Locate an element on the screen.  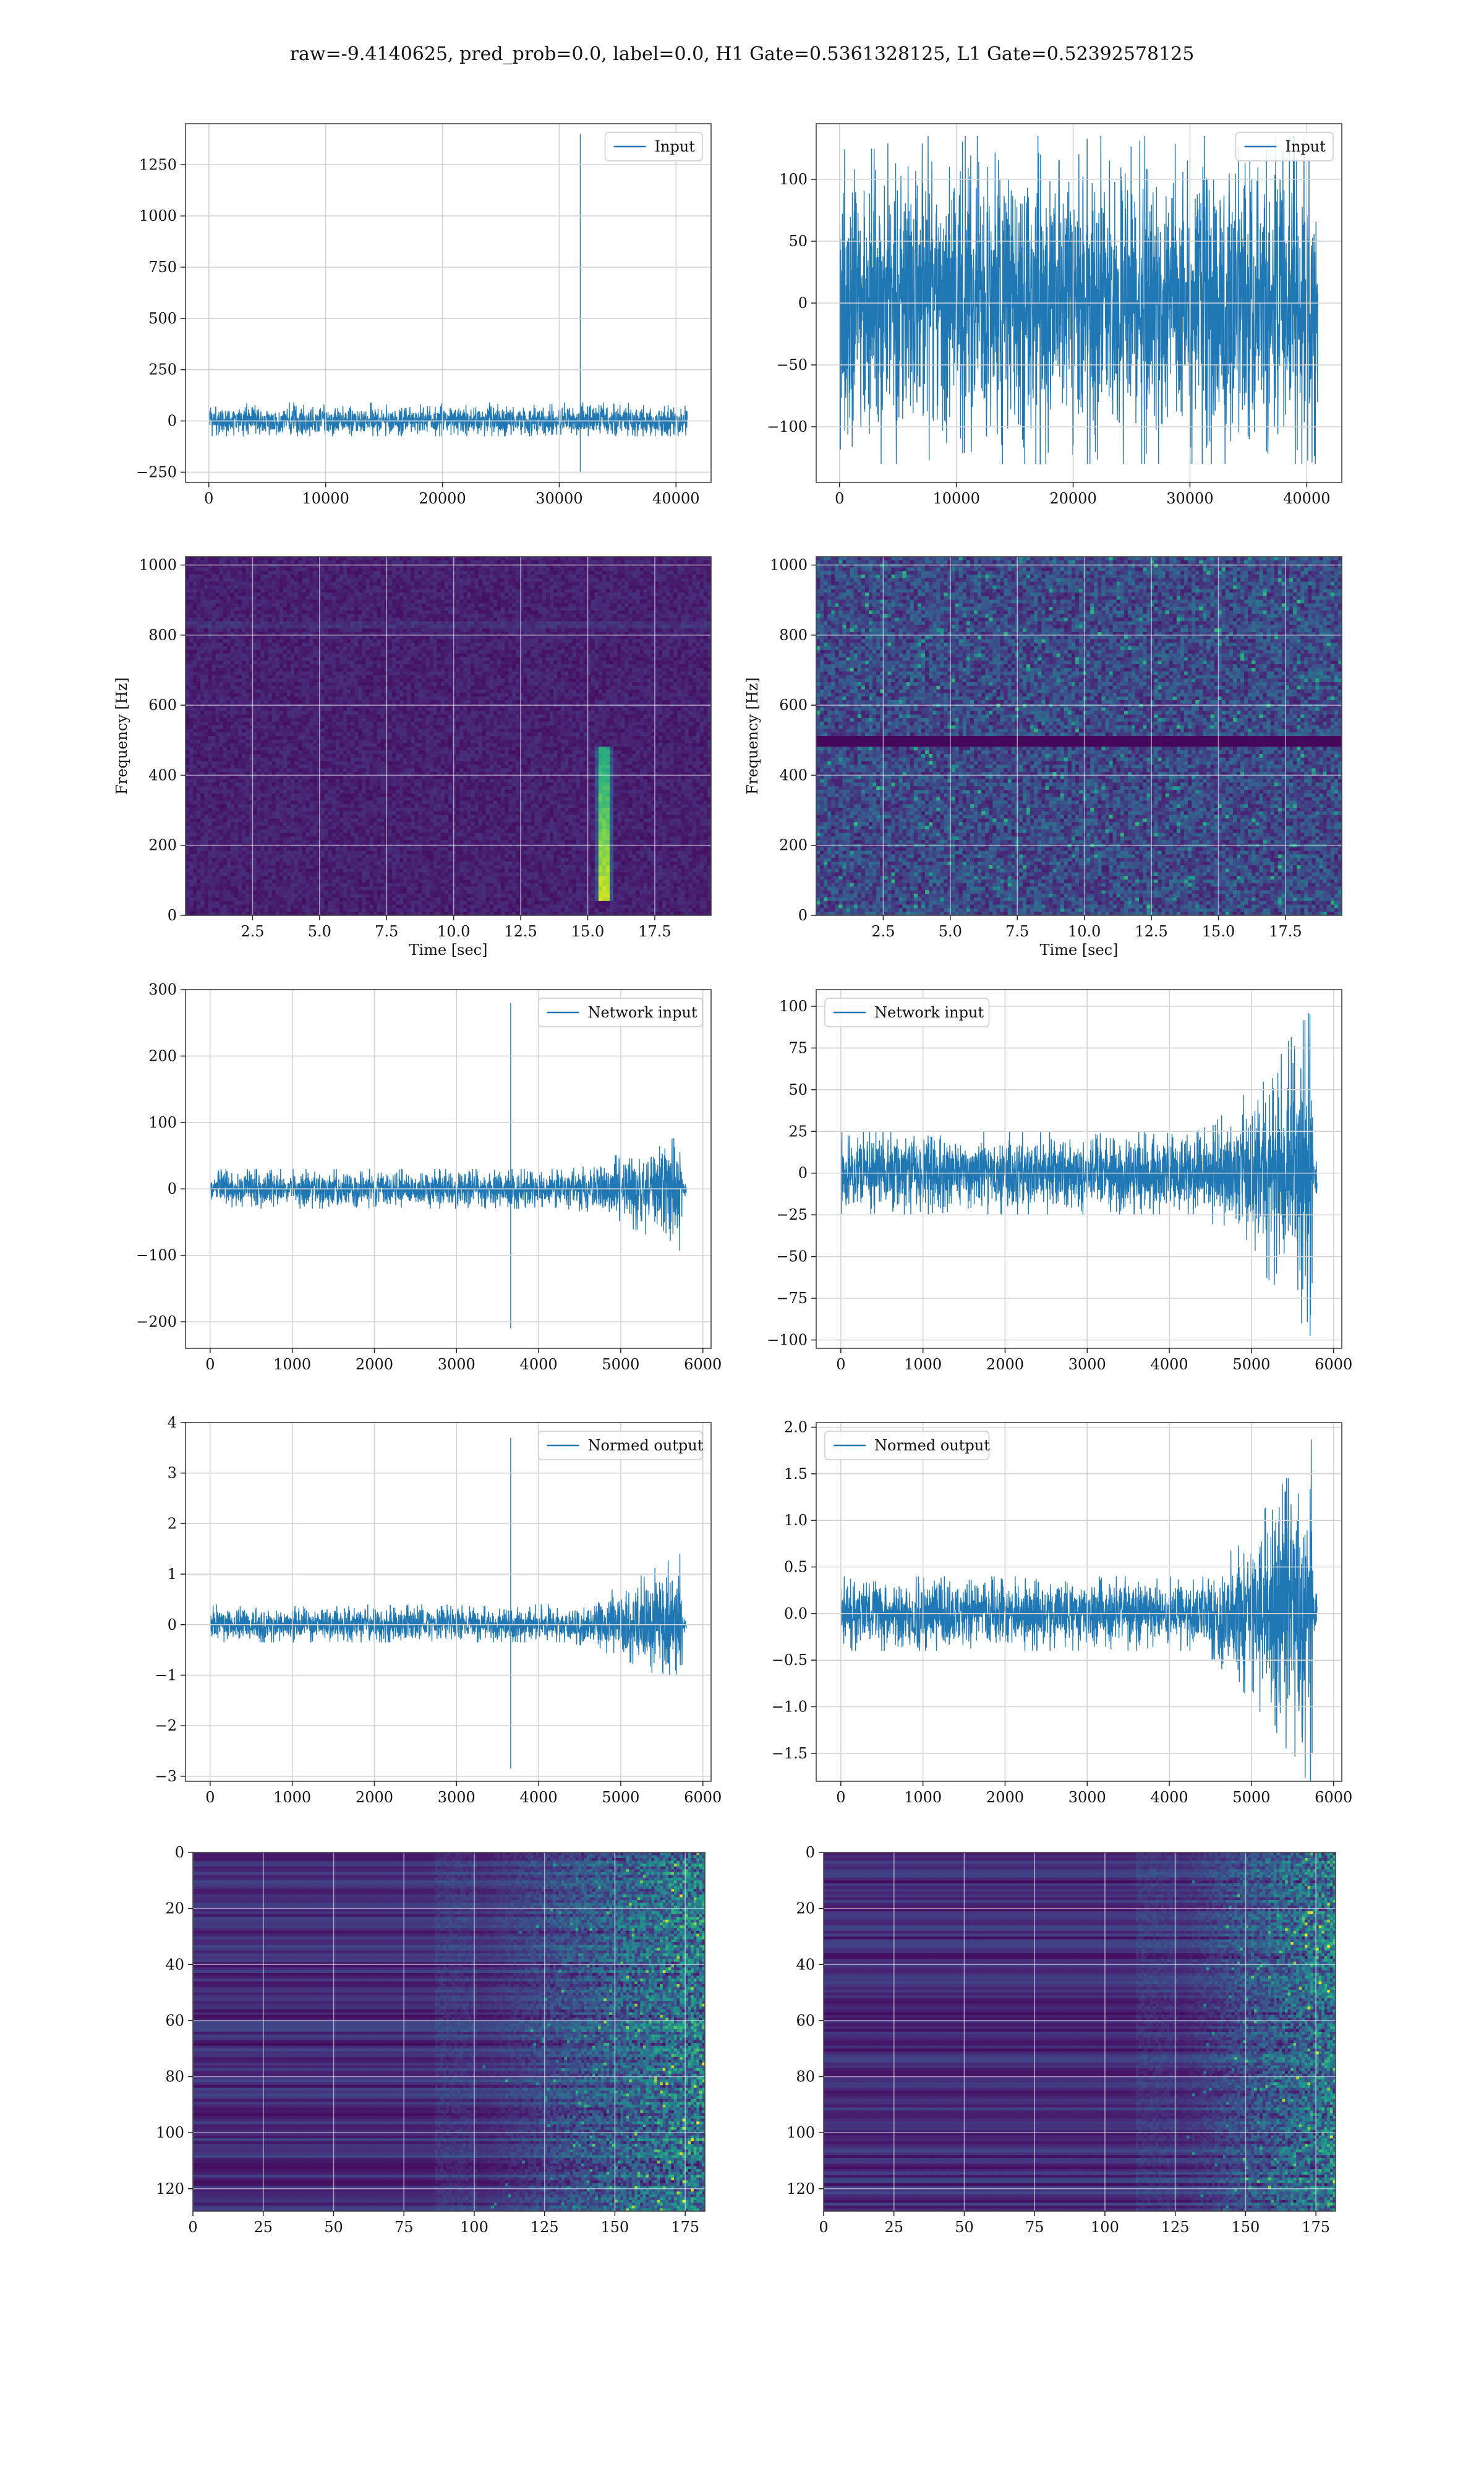
y-tick-label: −25 is located at coordinates (792, 1214).